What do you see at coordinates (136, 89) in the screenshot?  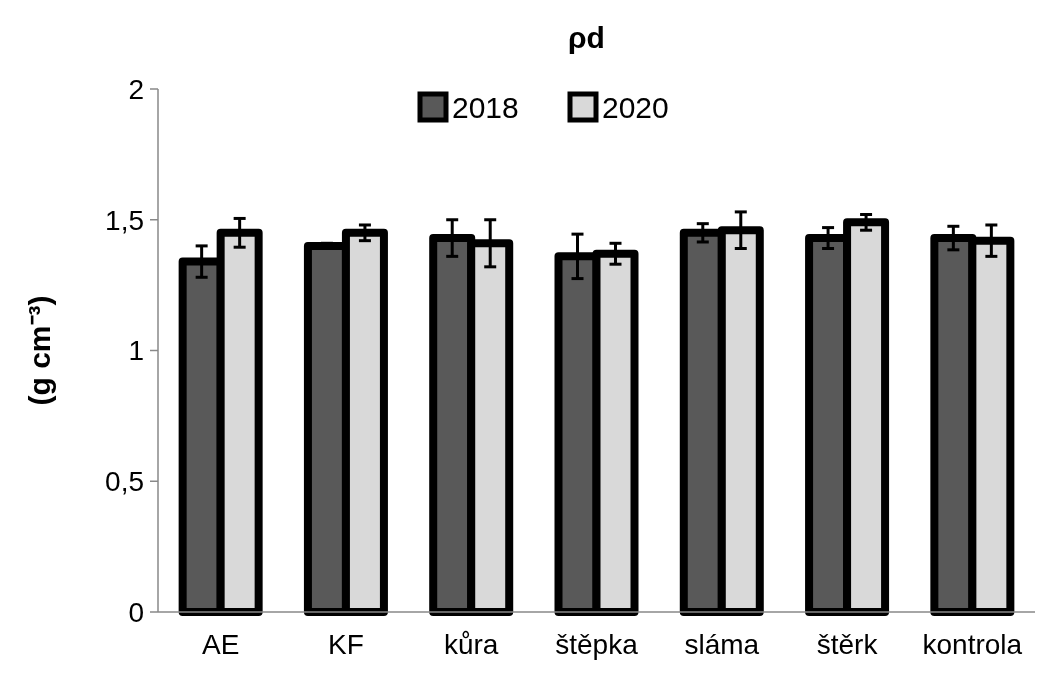 I see `y-tick-label: 2` at bounding box center [136, 89].